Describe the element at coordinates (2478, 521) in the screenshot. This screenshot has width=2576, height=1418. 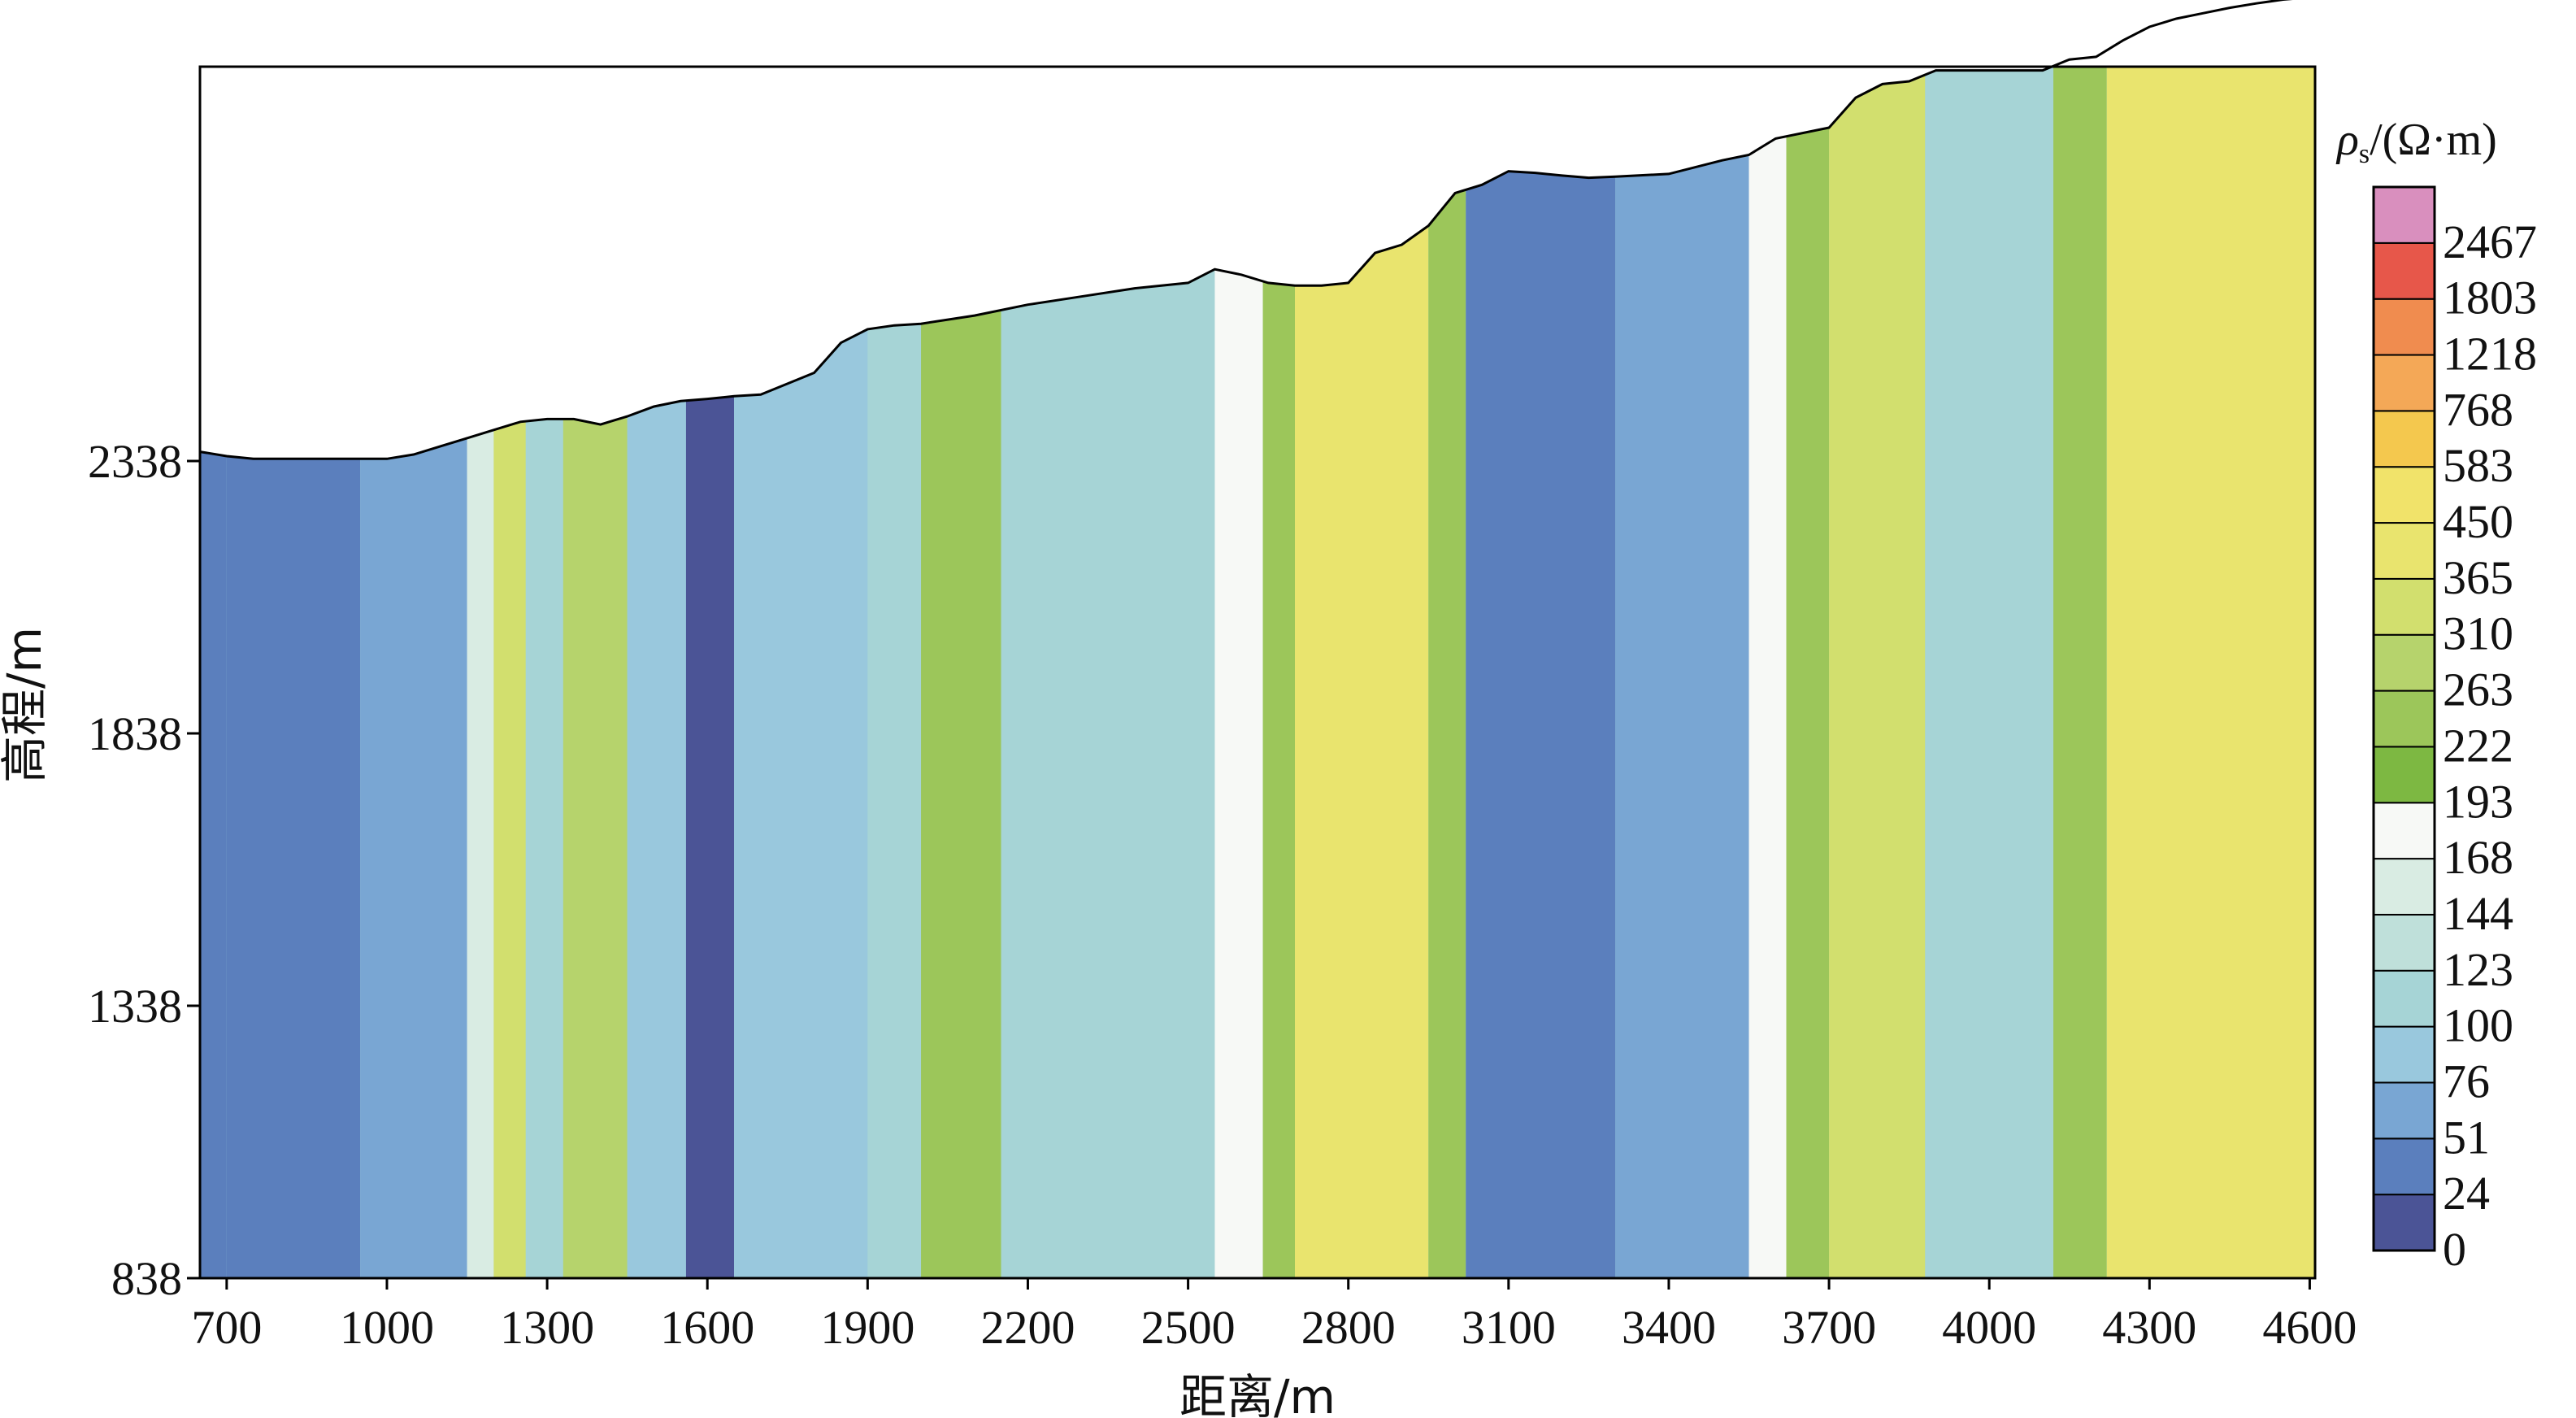
I see `colorbar-label: 450` at that location.